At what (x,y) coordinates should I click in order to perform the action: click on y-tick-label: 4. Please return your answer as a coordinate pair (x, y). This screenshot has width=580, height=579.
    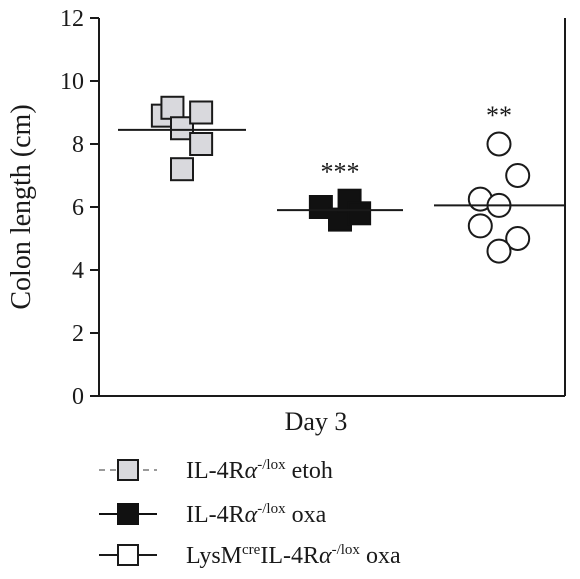
    Looking at the image, I should click on (78, 271).